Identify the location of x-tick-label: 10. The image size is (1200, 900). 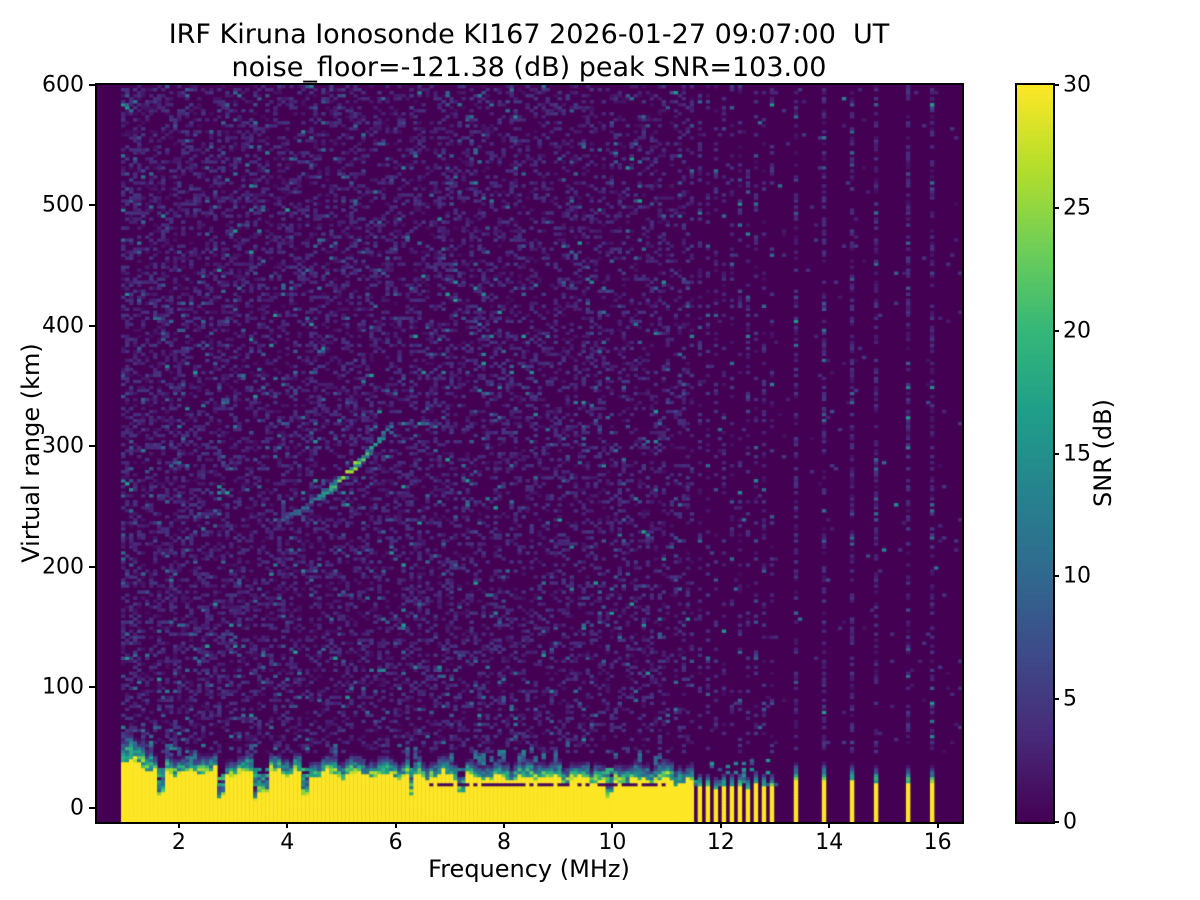
(612, 842).